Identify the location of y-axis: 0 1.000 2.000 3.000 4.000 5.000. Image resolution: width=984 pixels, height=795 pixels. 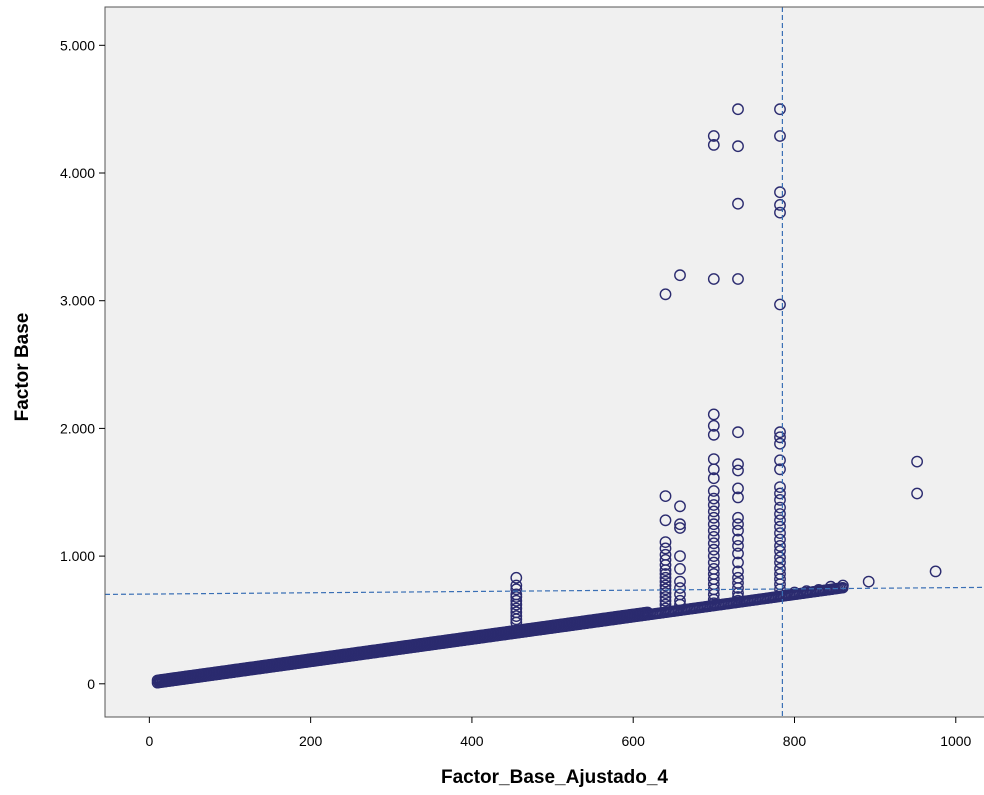
(82, 364).